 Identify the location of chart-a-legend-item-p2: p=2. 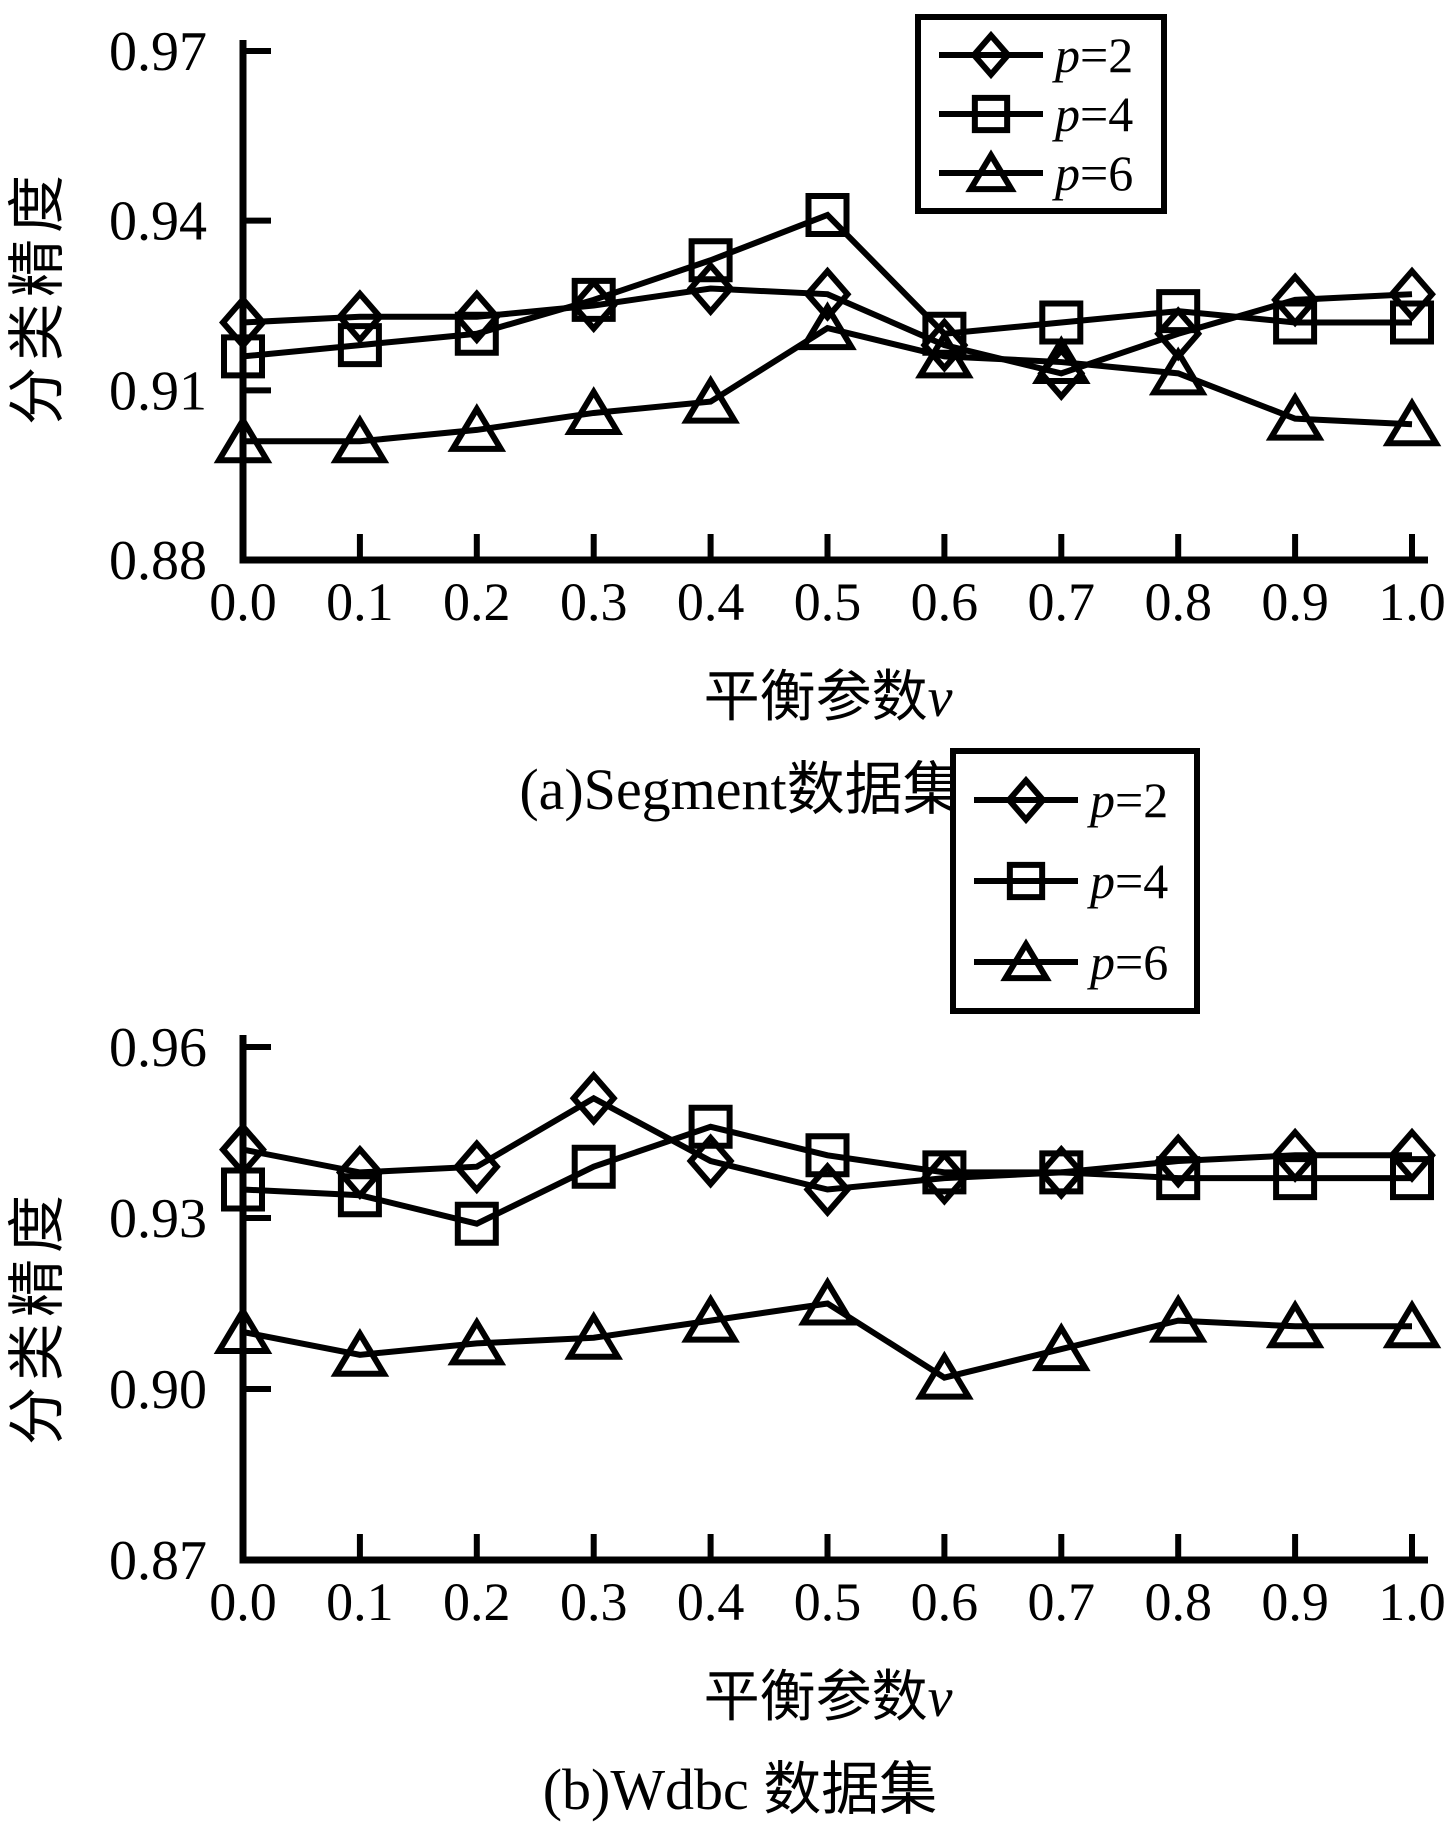
(1041, 55).